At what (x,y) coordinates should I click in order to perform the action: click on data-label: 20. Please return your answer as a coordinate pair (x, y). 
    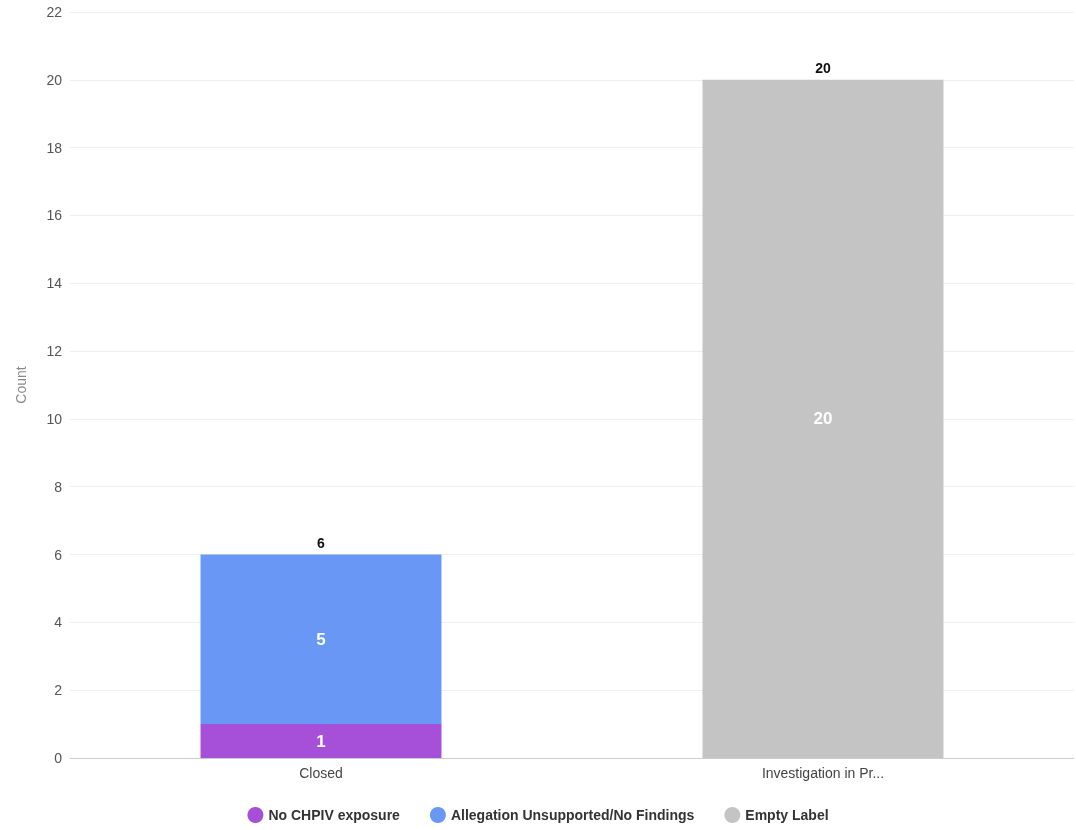
    Looking at the image, I should click on (823, 419).